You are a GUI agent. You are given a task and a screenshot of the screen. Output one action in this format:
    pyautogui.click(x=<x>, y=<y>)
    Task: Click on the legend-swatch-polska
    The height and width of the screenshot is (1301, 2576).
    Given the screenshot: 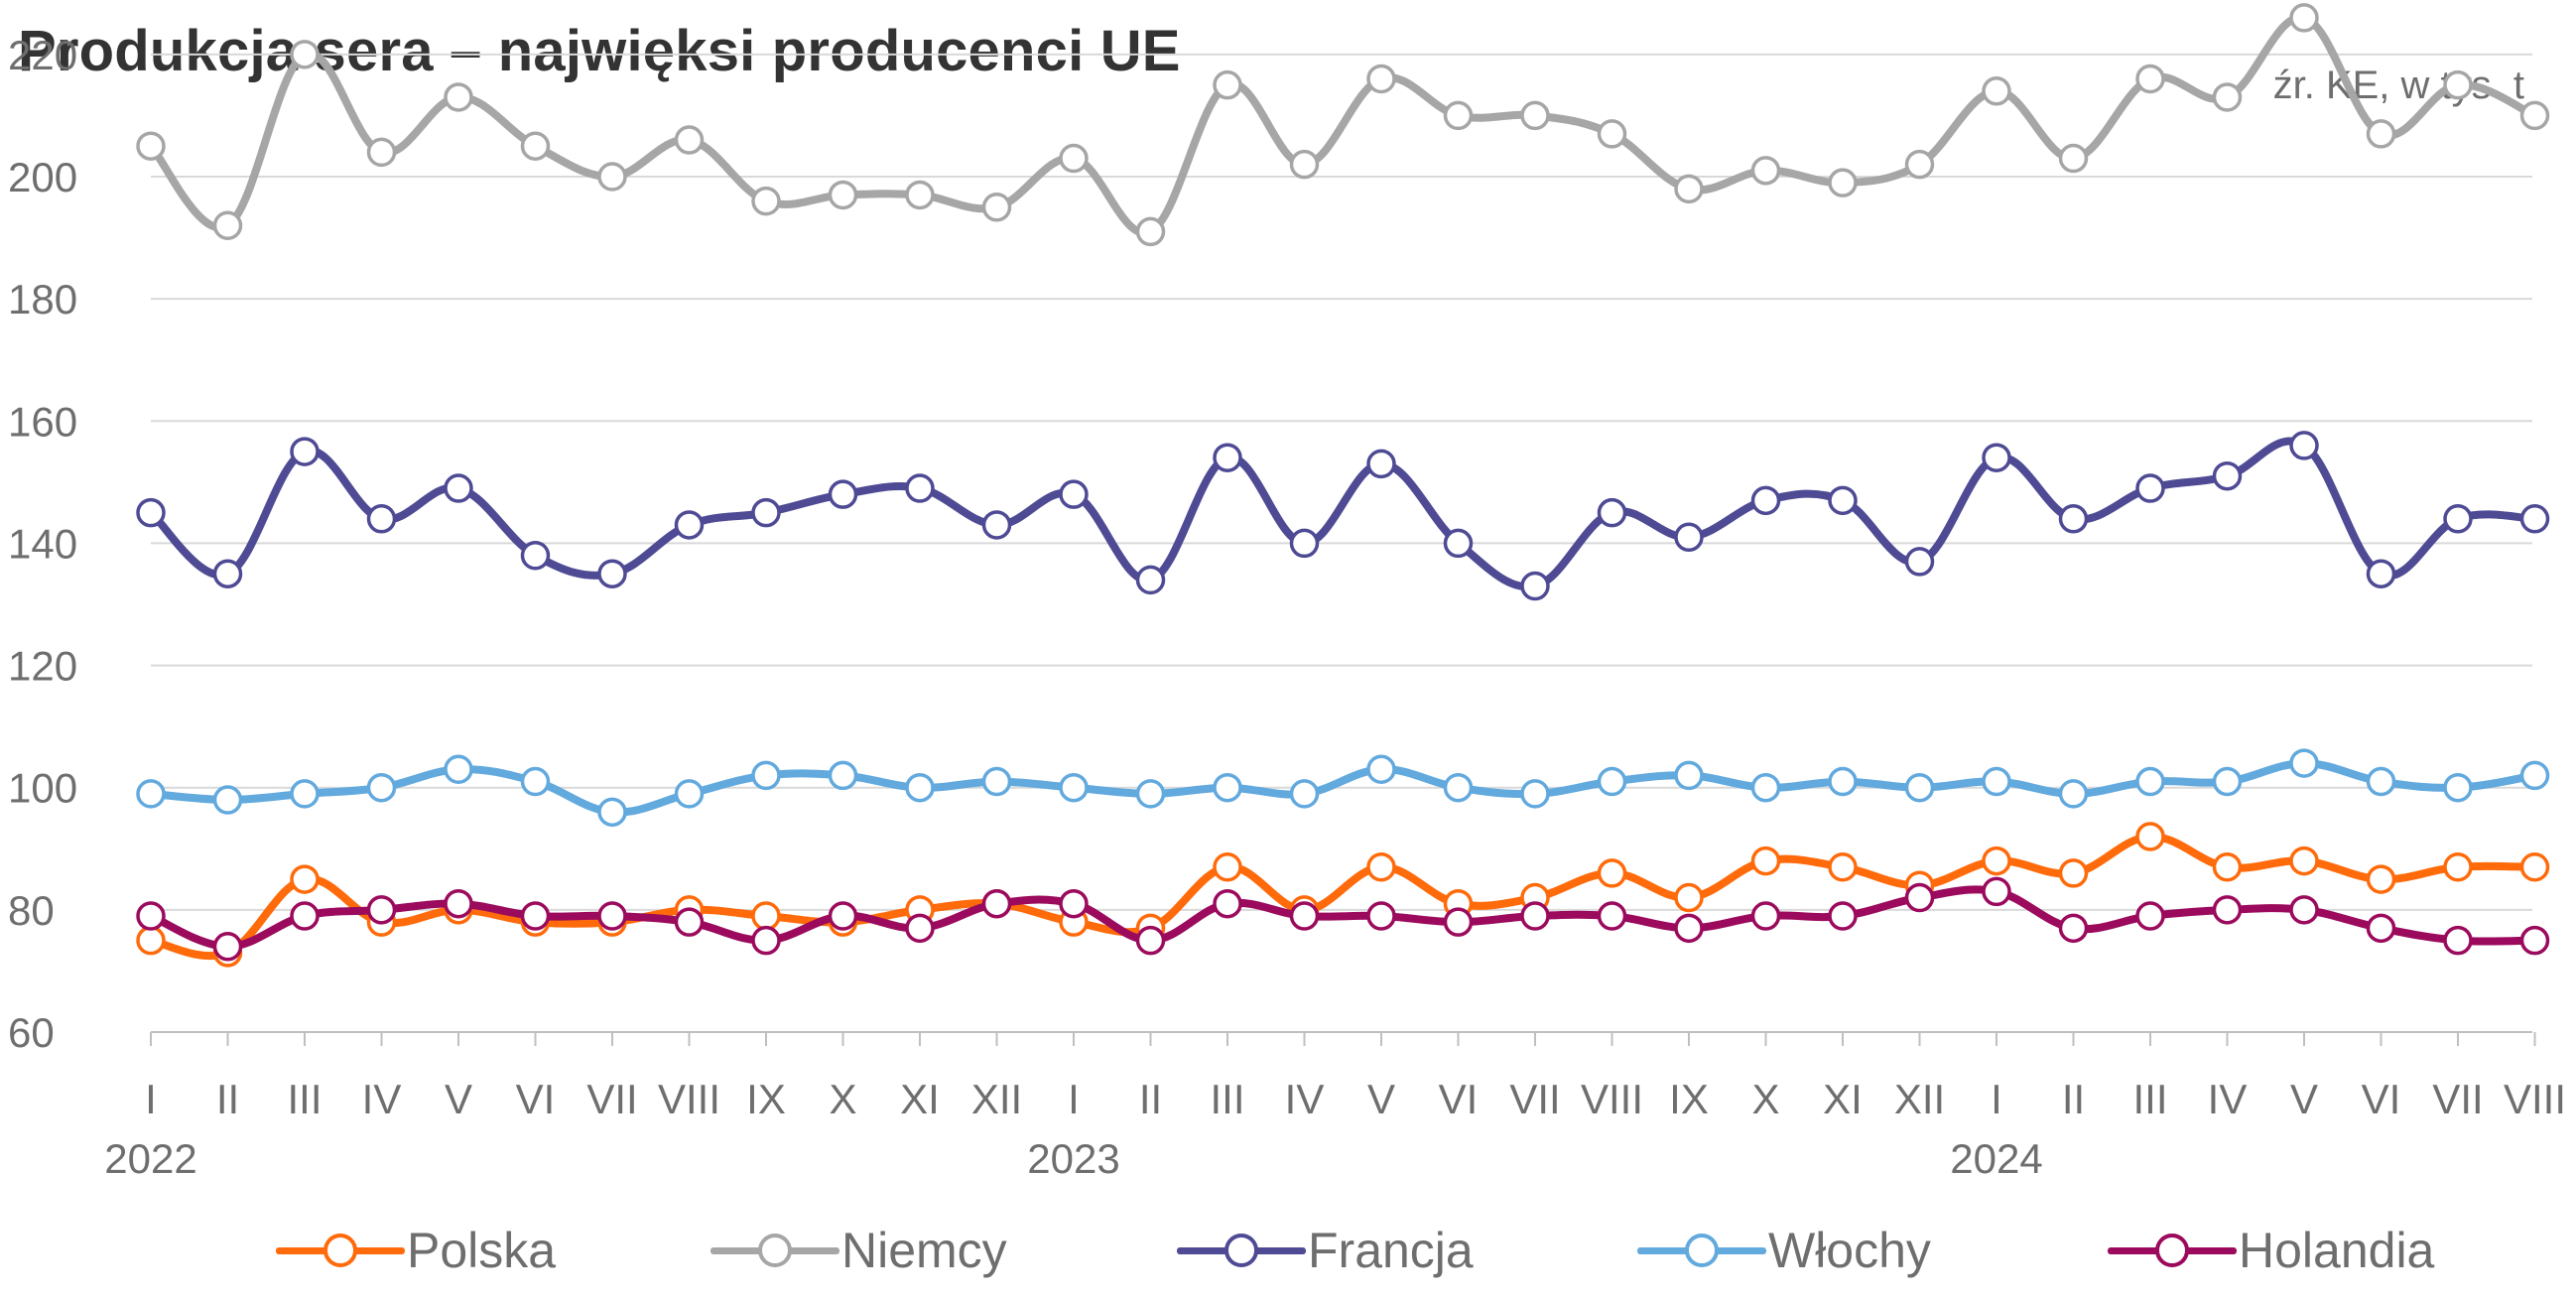 What is the action you would take?
    pyautogui.click(x=341, y=1250)
    